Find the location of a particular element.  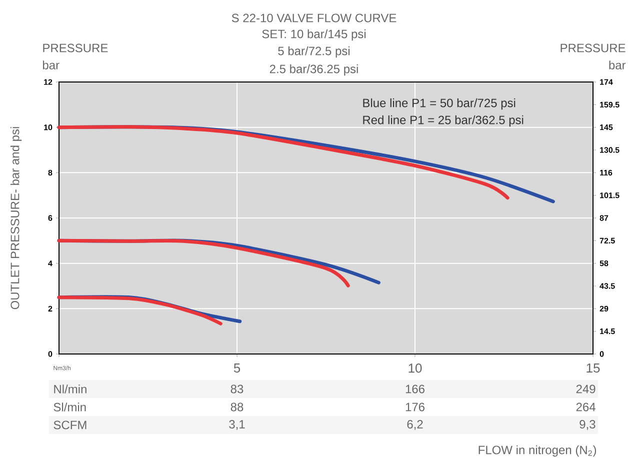

x-tick-label: 10 is located at coordinates (415, 368).